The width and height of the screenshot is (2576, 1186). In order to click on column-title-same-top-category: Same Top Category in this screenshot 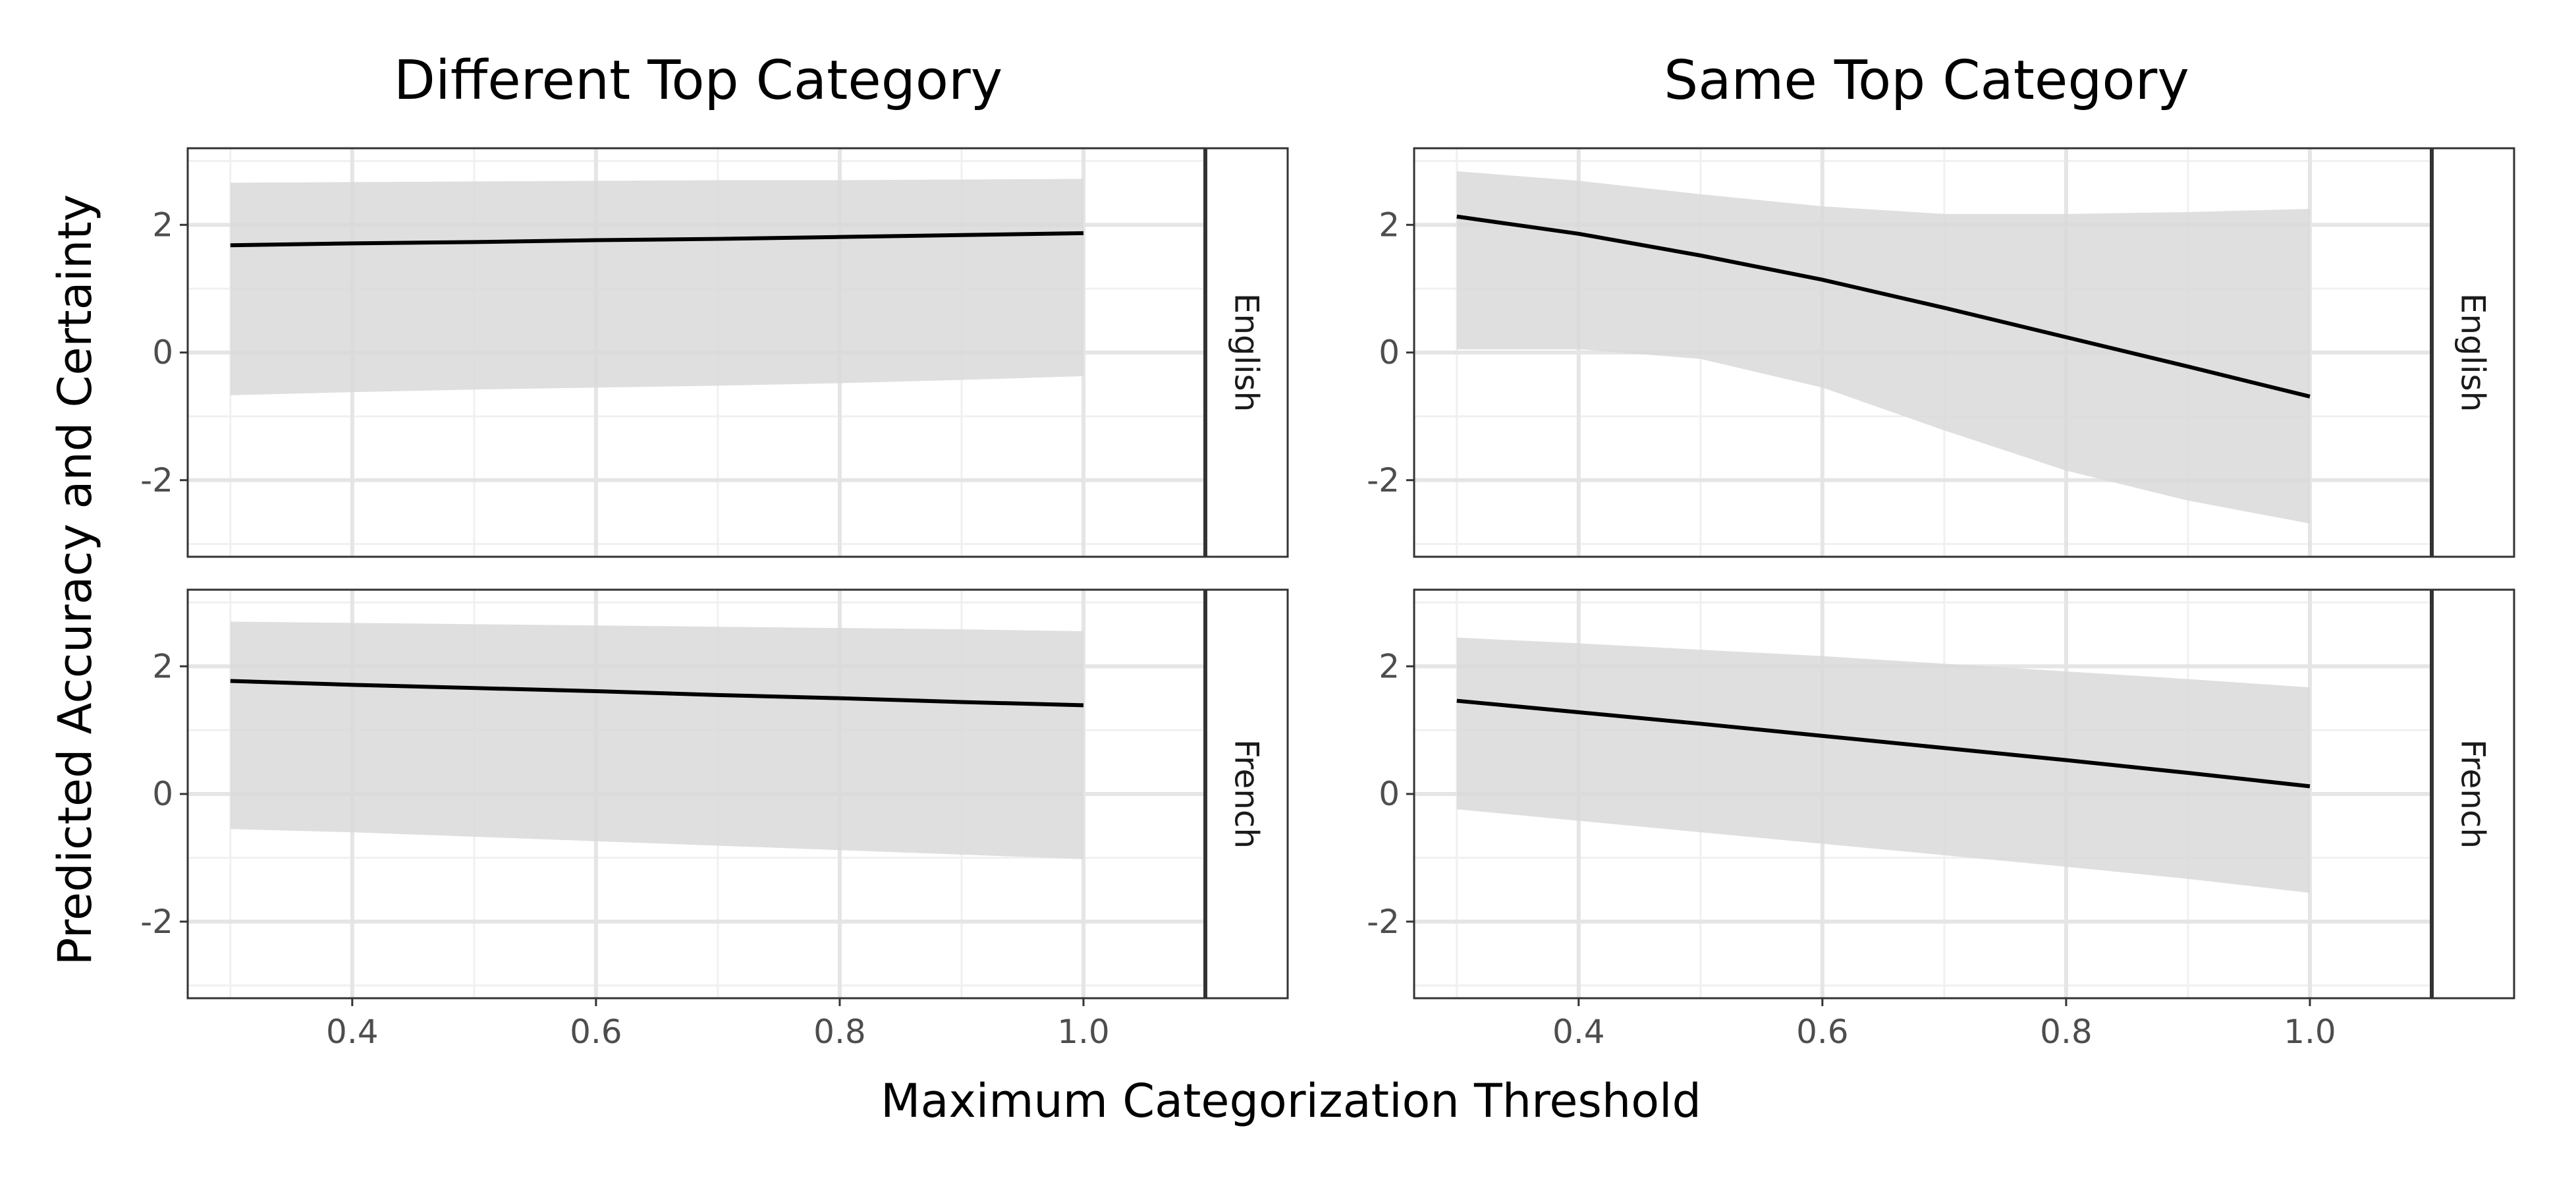, I will do `click(1926, 80)`.